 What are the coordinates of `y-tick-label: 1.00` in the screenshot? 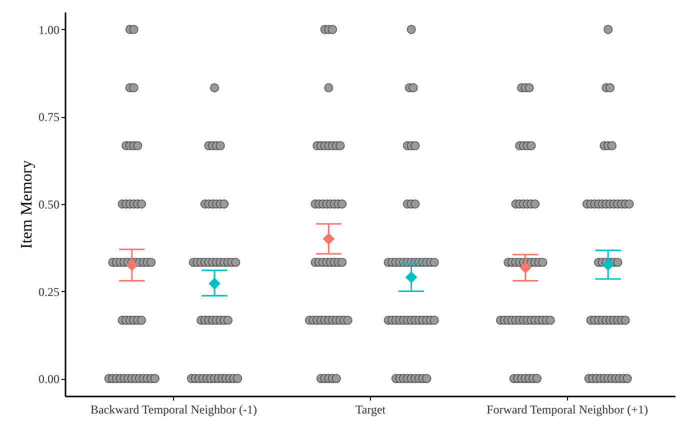 It's located at (49, 29).